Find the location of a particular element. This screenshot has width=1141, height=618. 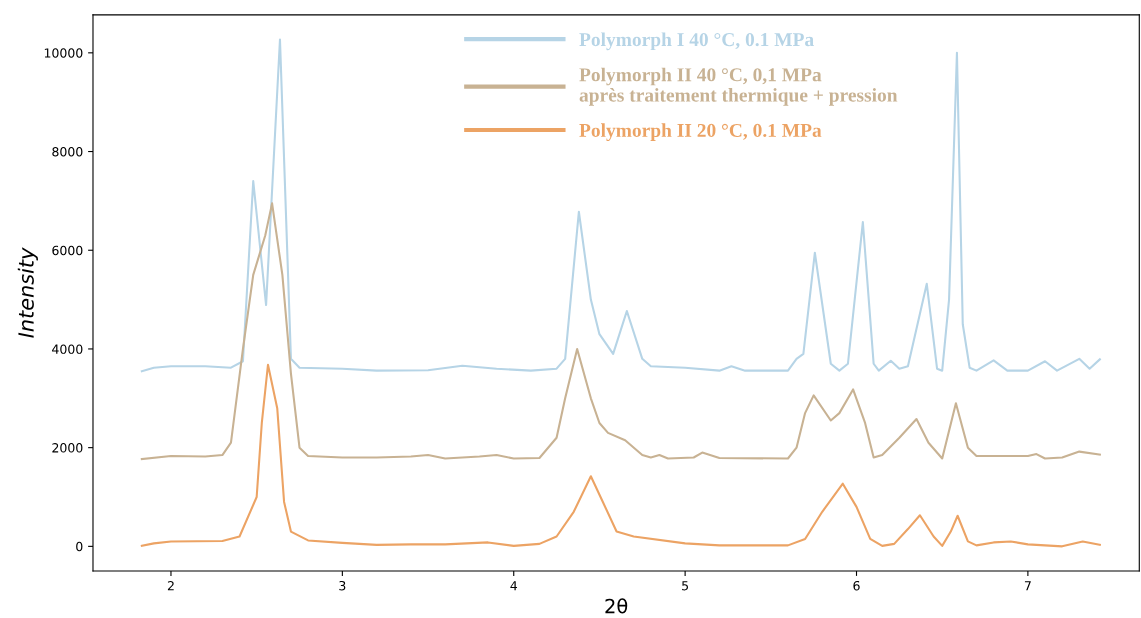

y-tick-label: 4000 is located at coordinates (67, 349).